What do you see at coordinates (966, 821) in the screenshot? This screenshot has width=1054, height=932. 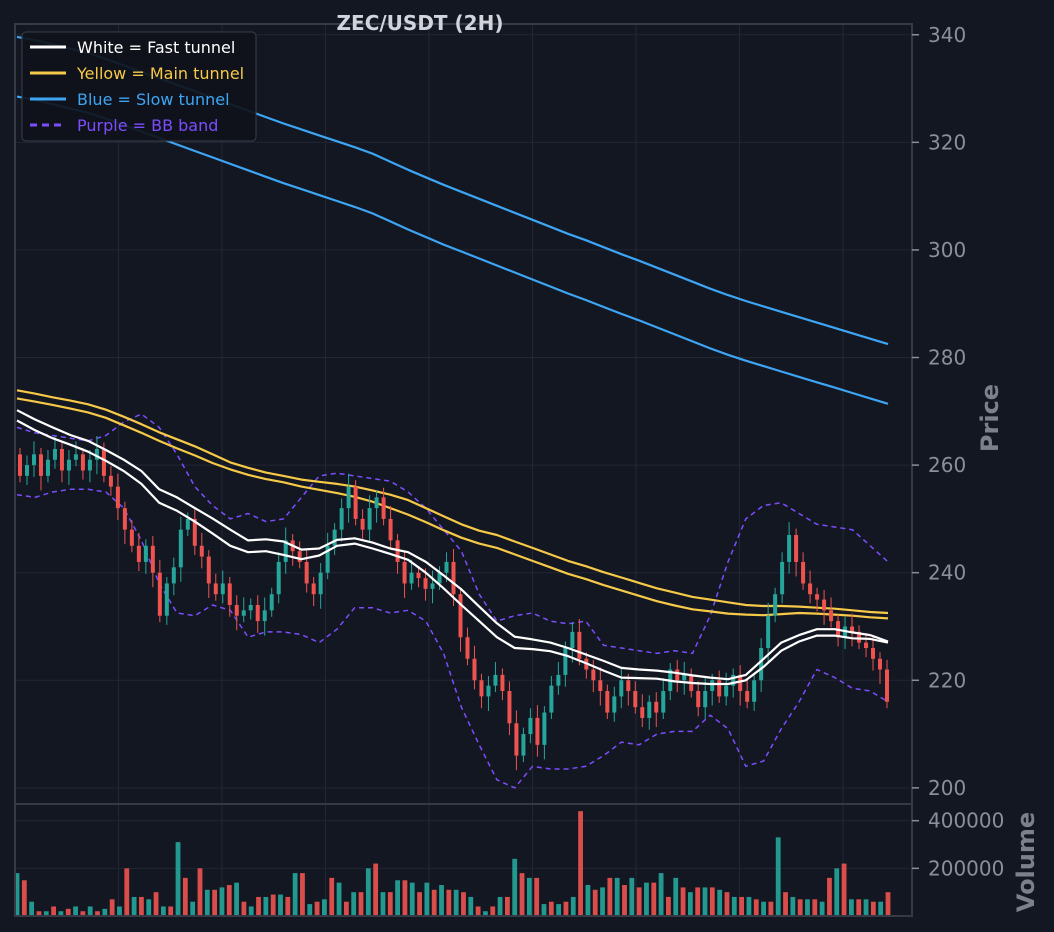 I see `volume-tick-label: 400000` at bounding box center [966, 821].